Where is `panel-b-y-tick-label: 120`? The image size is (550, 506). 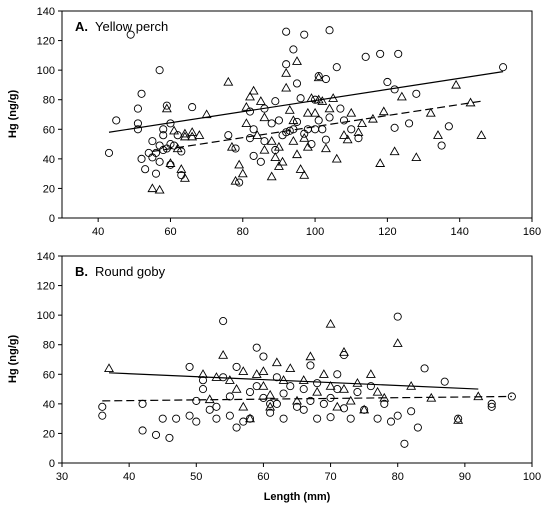 panel-b-y-tick-label: 120 is located at coordinates (46, 287).